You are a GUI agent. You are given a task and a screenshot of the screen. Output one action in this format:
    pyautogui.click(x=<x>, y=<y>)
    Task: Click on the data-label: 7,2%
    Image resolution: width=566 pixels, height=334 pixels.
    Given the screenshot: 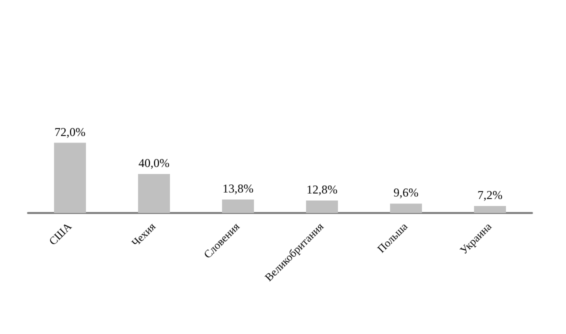 What is the action you would take?
    pyautogui.click(x=490, y=195)
    